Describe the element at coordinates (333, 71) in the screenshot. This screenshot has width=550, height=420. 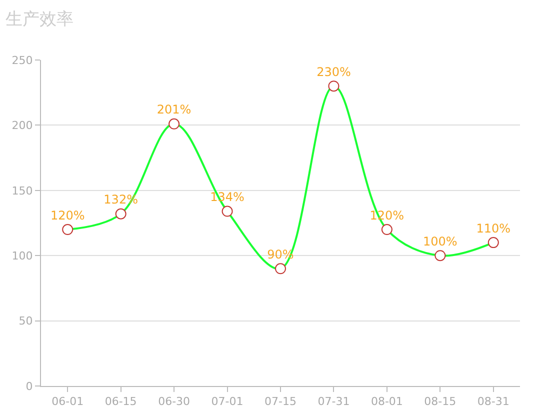
I see `data-label: 230%` at that location.